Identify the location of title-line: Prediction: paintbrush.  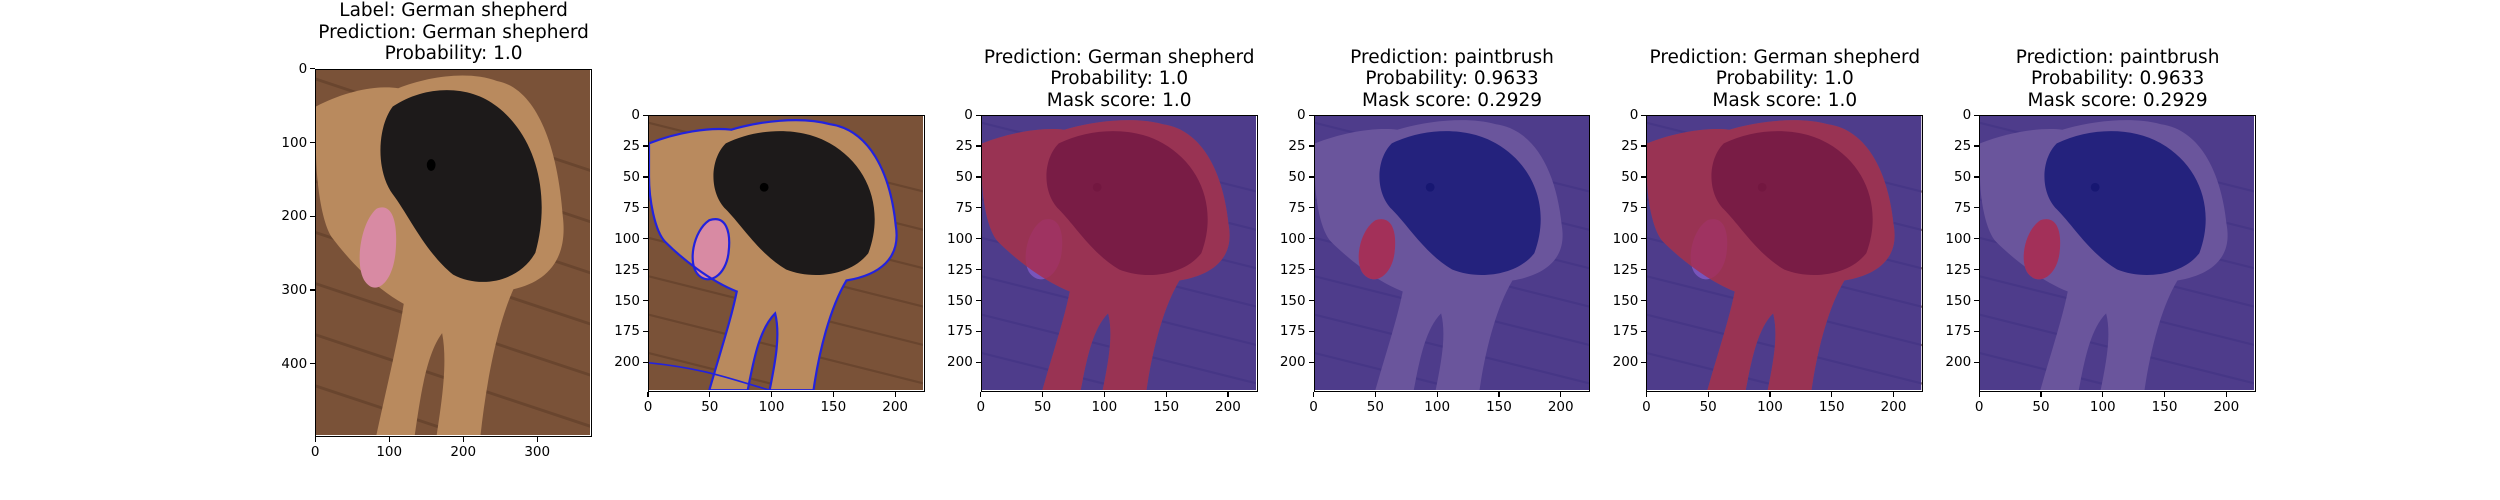
(1452, 57).